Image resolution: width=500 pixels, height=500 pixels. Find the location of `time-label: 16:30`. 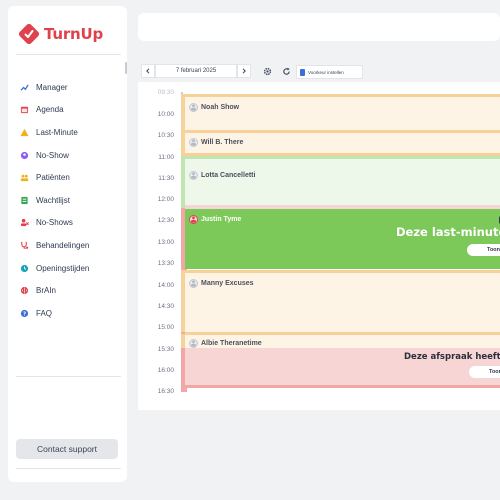

time-label: 16:30 is located at coordinates (165, 391).